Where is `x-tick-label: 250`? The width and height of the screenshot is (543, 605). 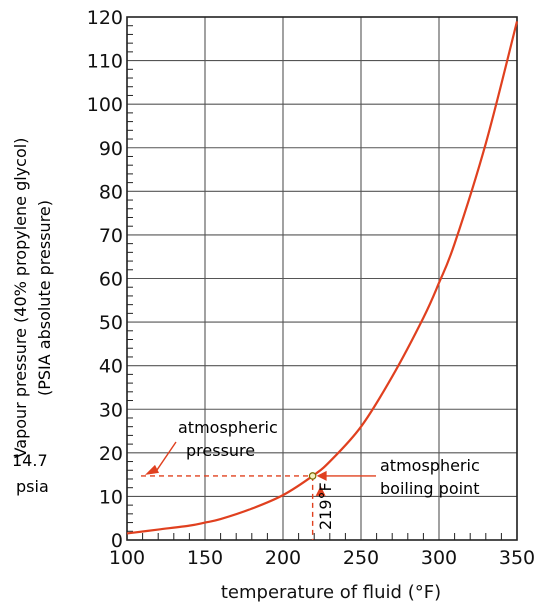
x-tick-label: 250 is located at coordinates (361, 558).